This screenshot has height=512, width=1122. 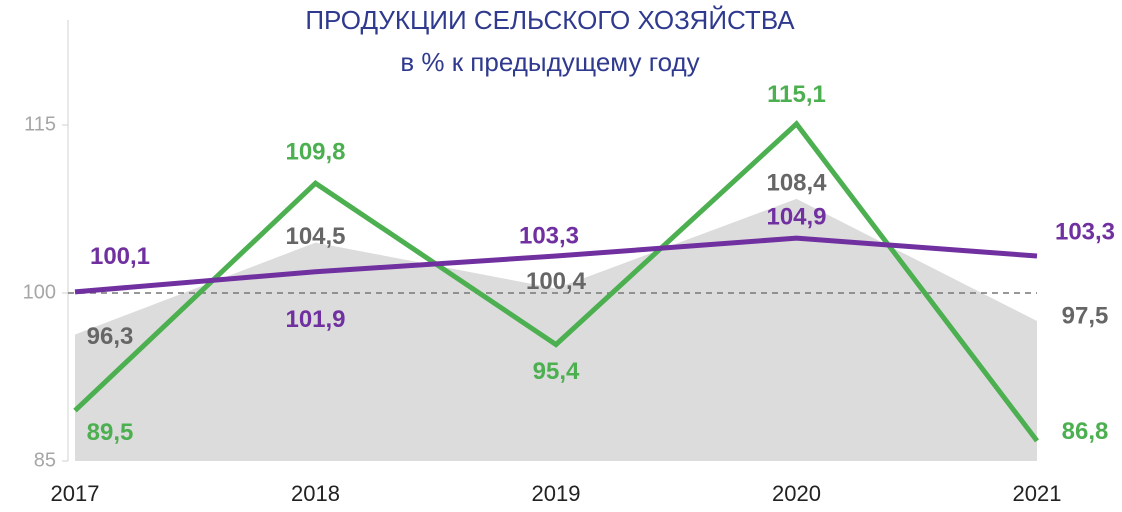 I want to click on data-label: 108,4, so click(x=796, y=182).